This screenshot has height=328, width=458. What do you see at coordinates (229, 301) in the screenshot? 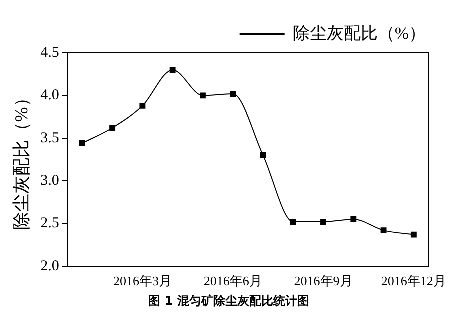
I see `caption: 图 1 混匀矿除尘灰配比统计图` at bounding box center [229, 301].